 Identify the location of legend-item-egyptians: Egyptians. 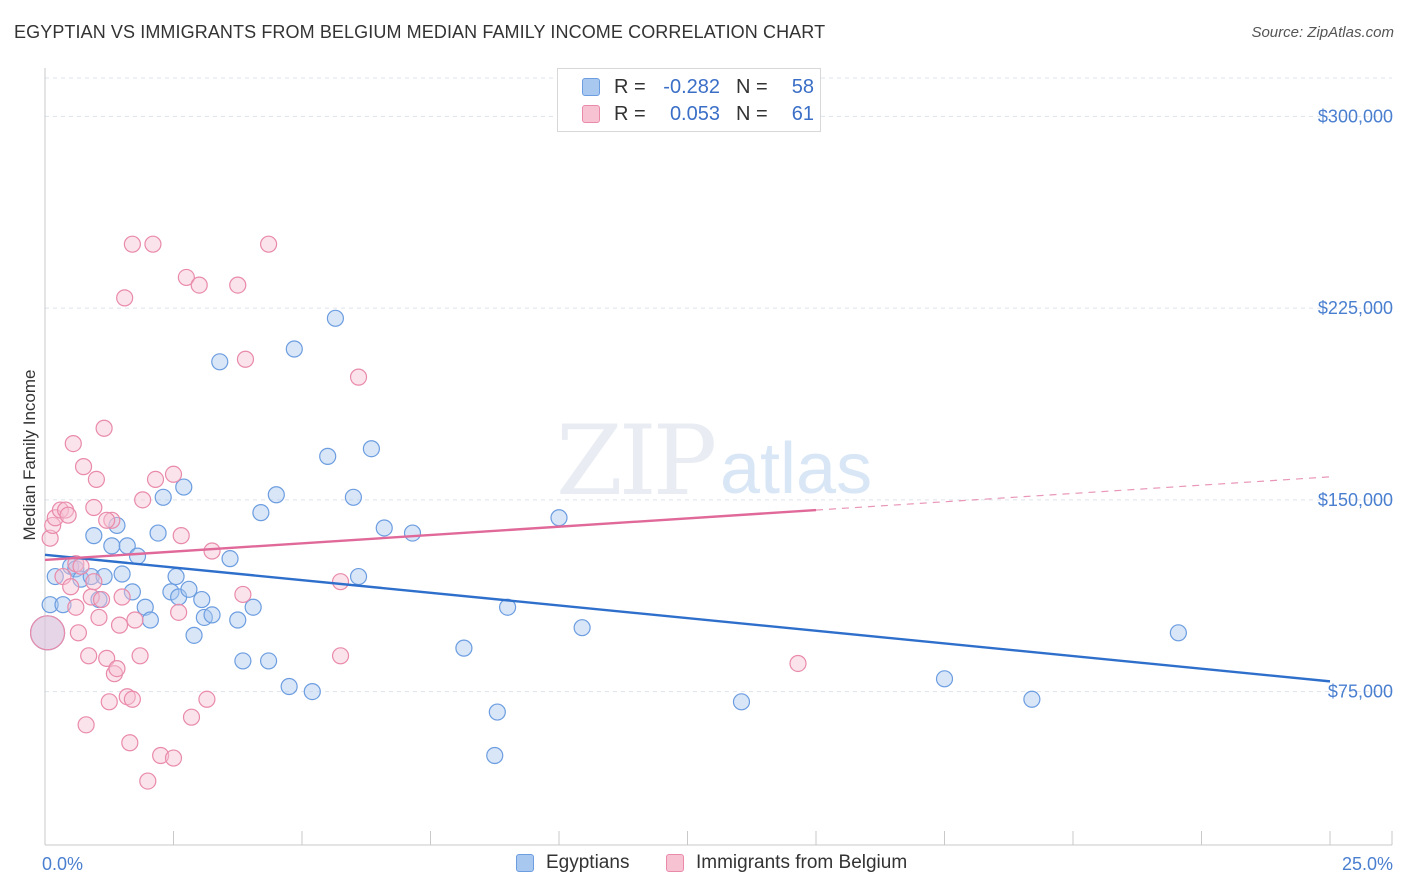
(572, 863).